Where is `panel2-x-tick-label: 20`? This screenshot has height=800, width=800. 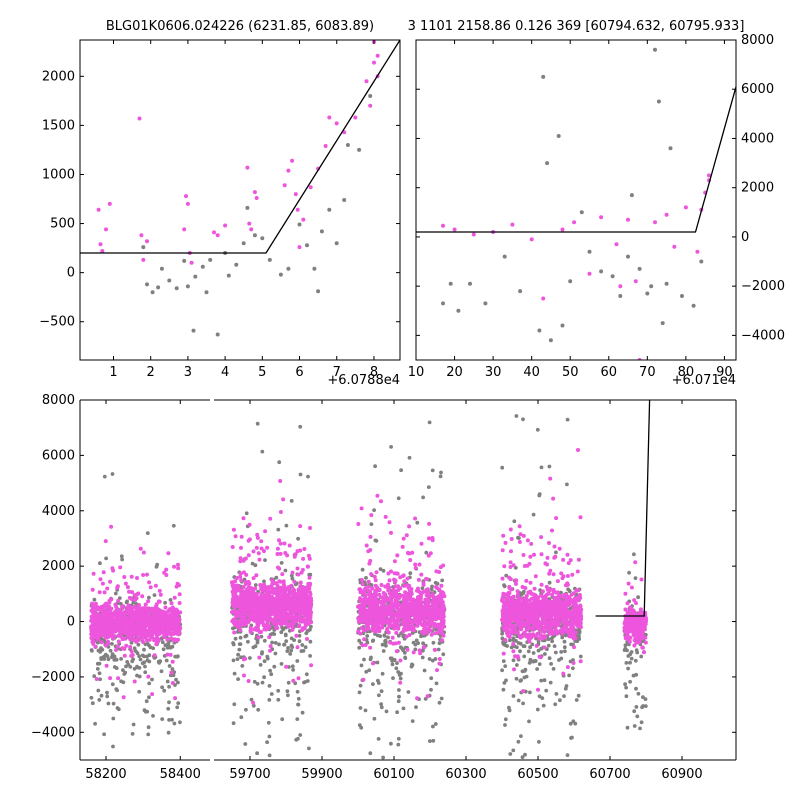
panel2-x-tick-label: 20 is located at coordinates (454, 372).